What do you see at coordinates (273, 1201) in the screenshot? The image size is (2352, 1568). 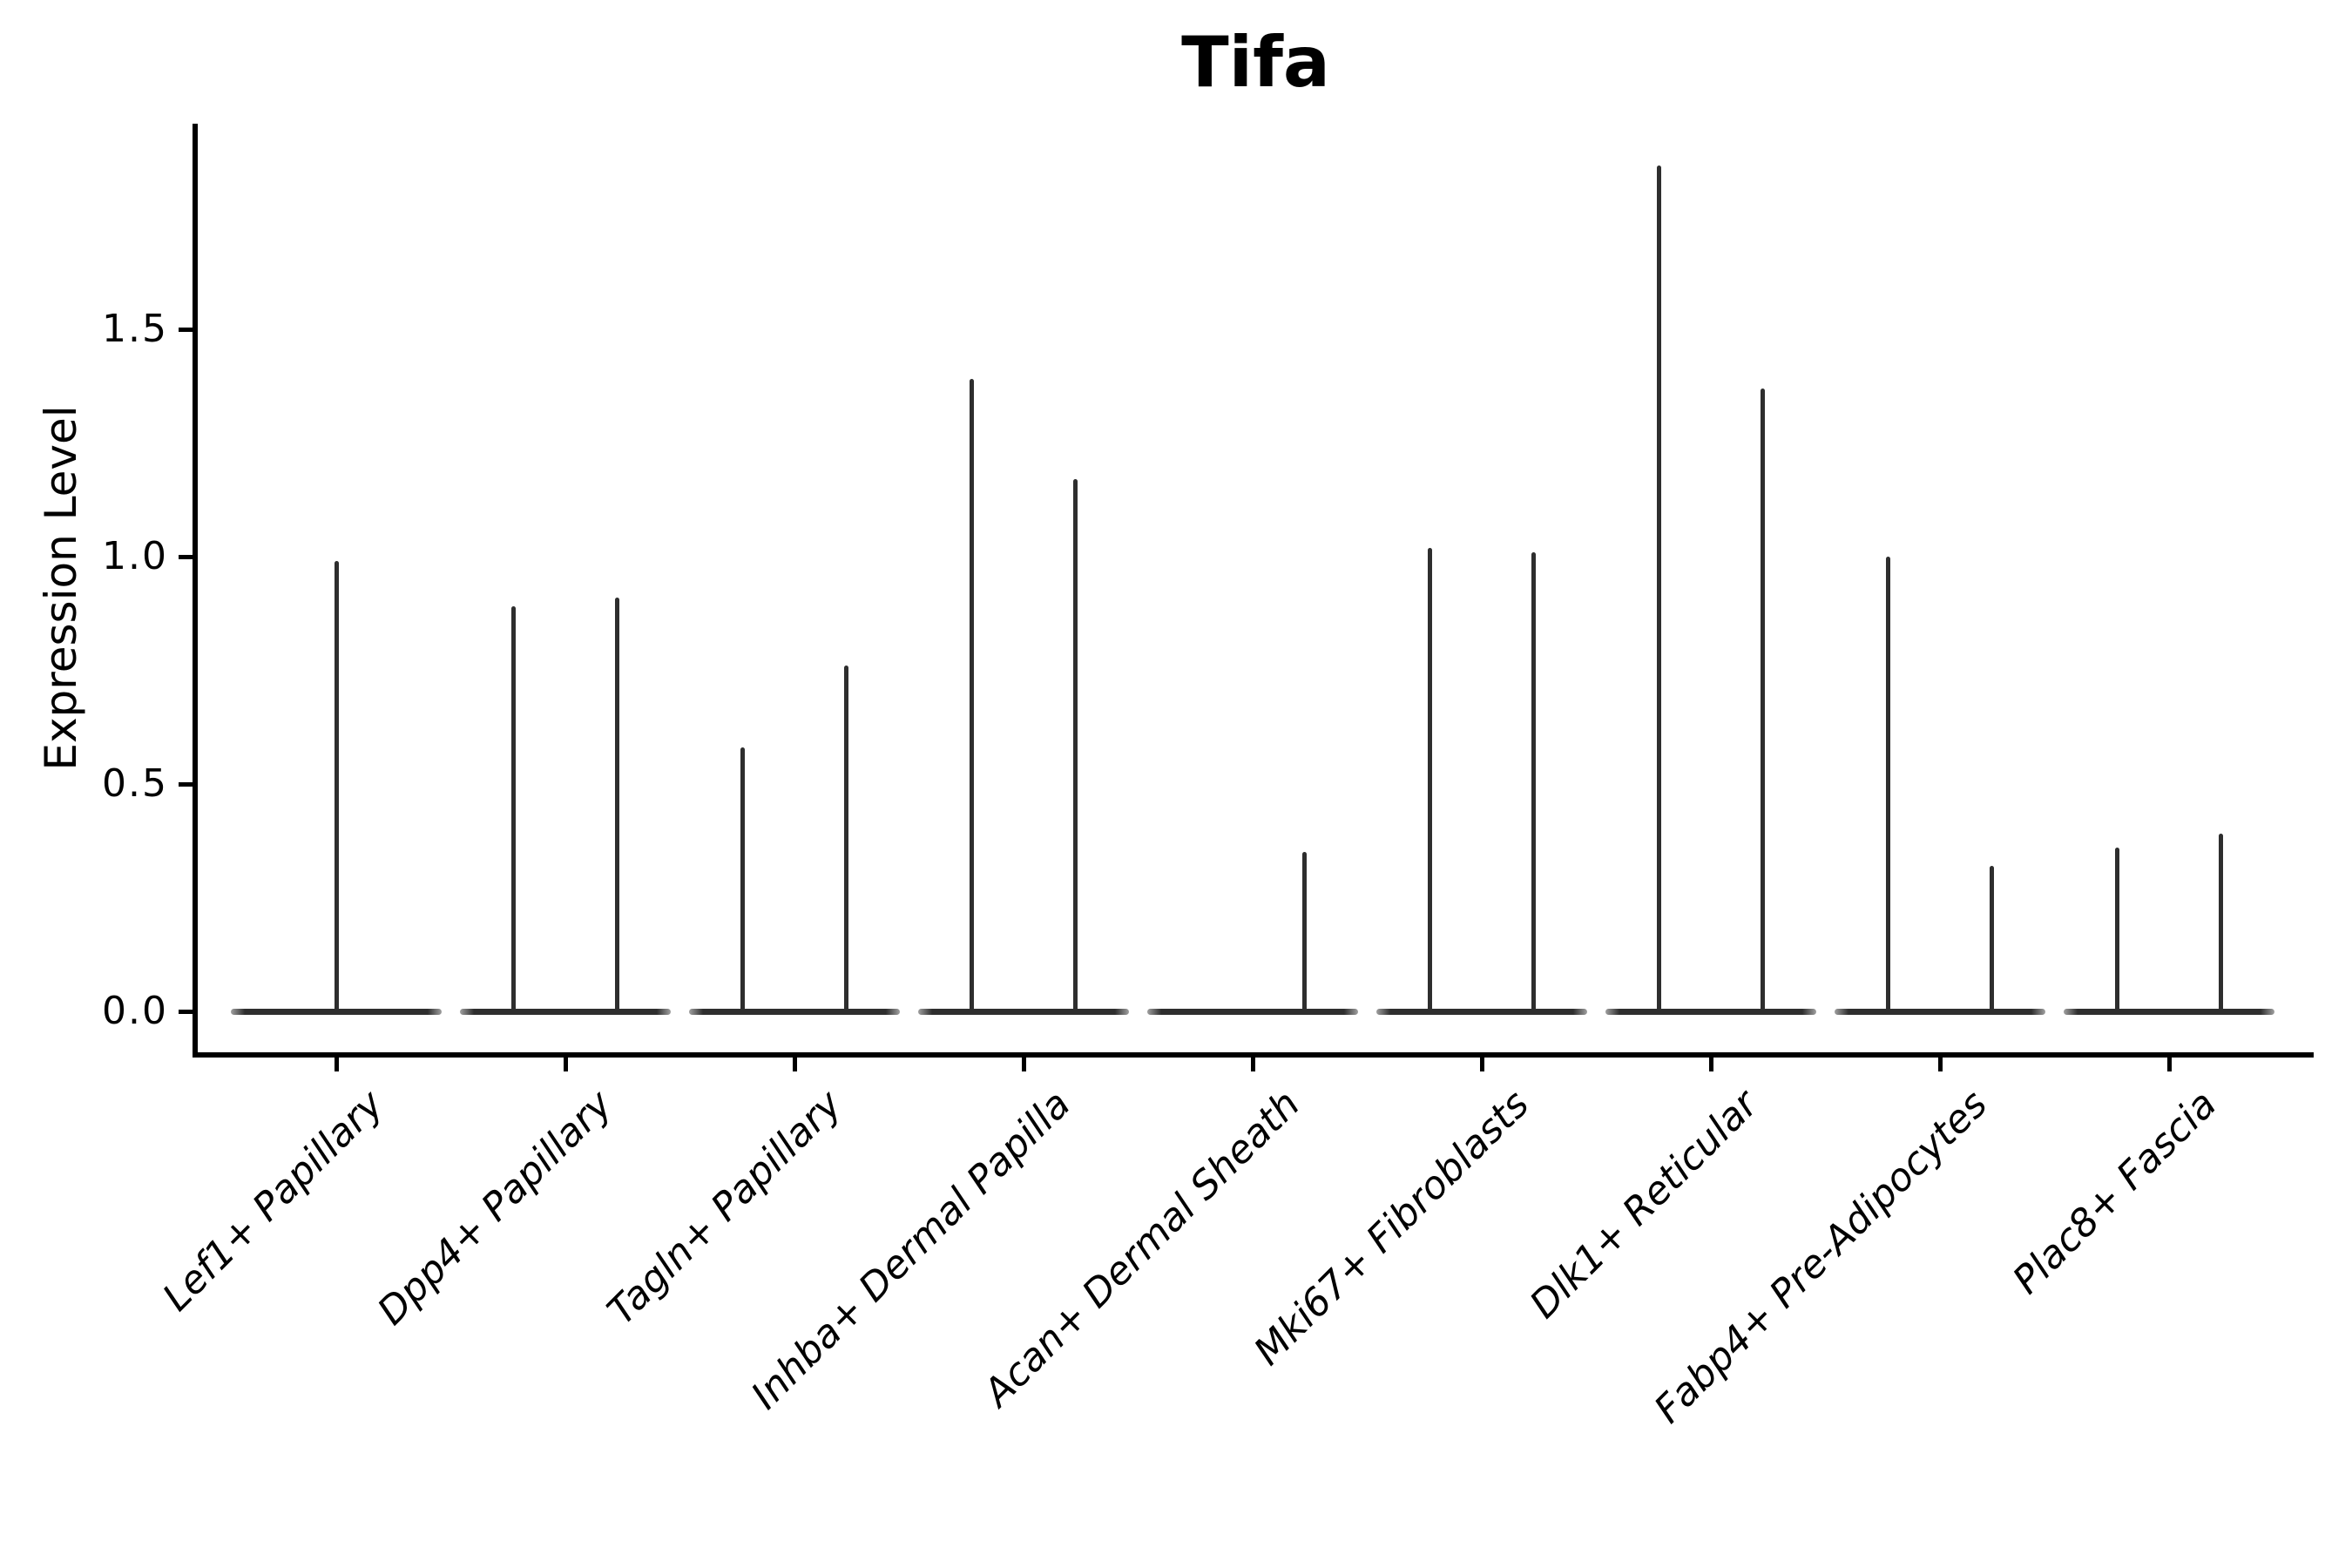 I see `x-tick-label: Lef1+ Papillary` at bounding box center [273, 1201].